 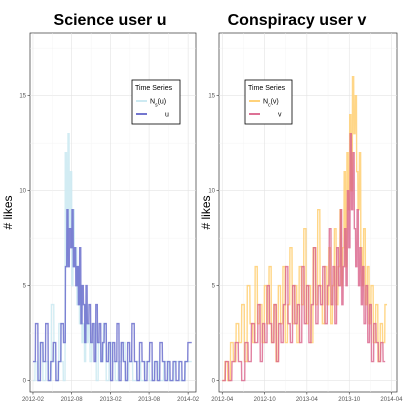 I want to click on y-tick-label-0: 15, so click(x=22, y=97).